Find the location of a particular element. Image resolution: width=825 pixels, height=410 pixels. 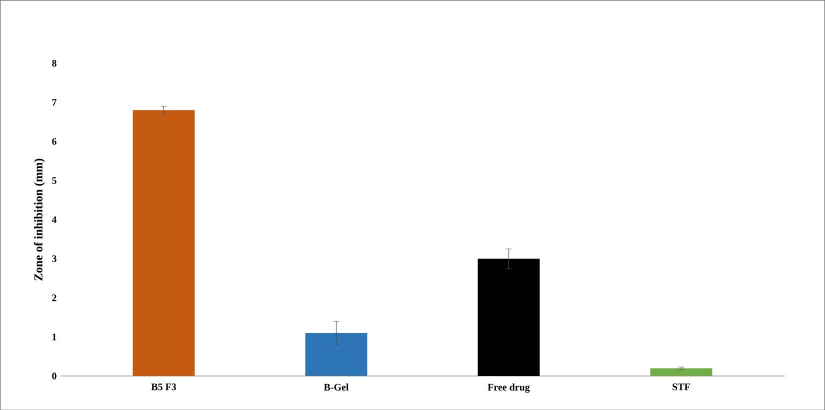

x-tick-label: Free drug is located at coordinates (509, 388).